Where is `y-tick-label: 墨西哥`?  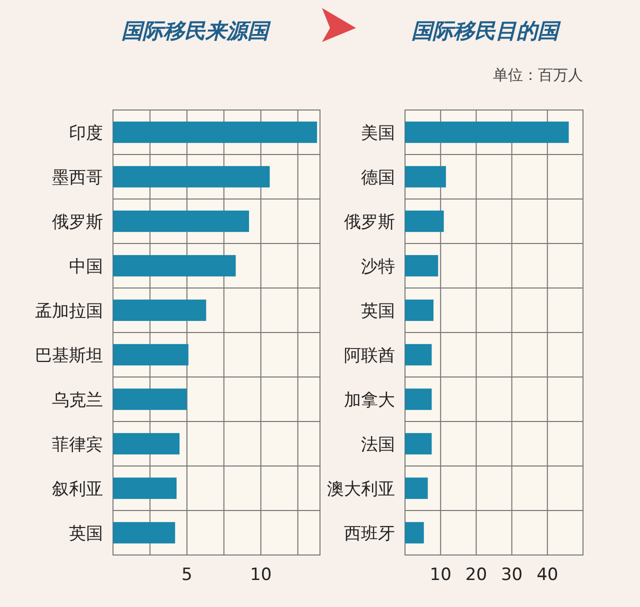
y-tick-label: 墨西哥 is located at coordinates (77, 178).